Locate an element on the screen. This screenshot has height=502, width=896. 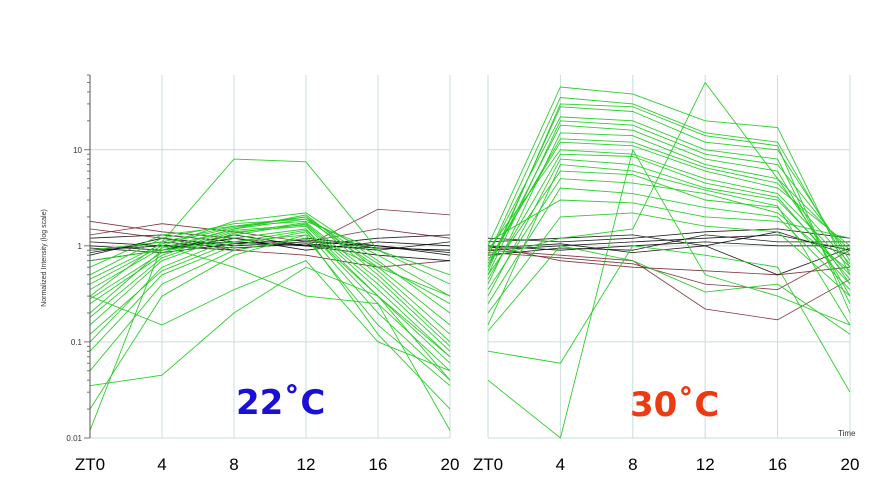
x-axis-label: Time is located at coordinates (847, 433).